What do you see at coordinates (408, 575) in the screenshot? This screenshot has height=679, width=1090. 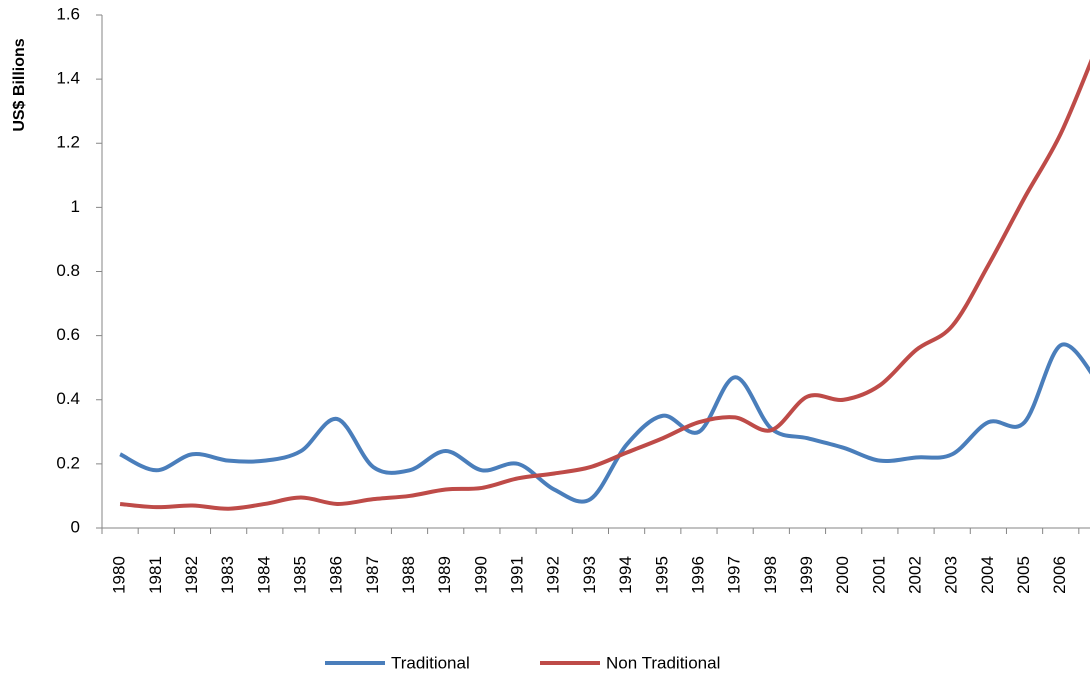 I see `x-tick-label: 1988` at bounding box center [408, 575].